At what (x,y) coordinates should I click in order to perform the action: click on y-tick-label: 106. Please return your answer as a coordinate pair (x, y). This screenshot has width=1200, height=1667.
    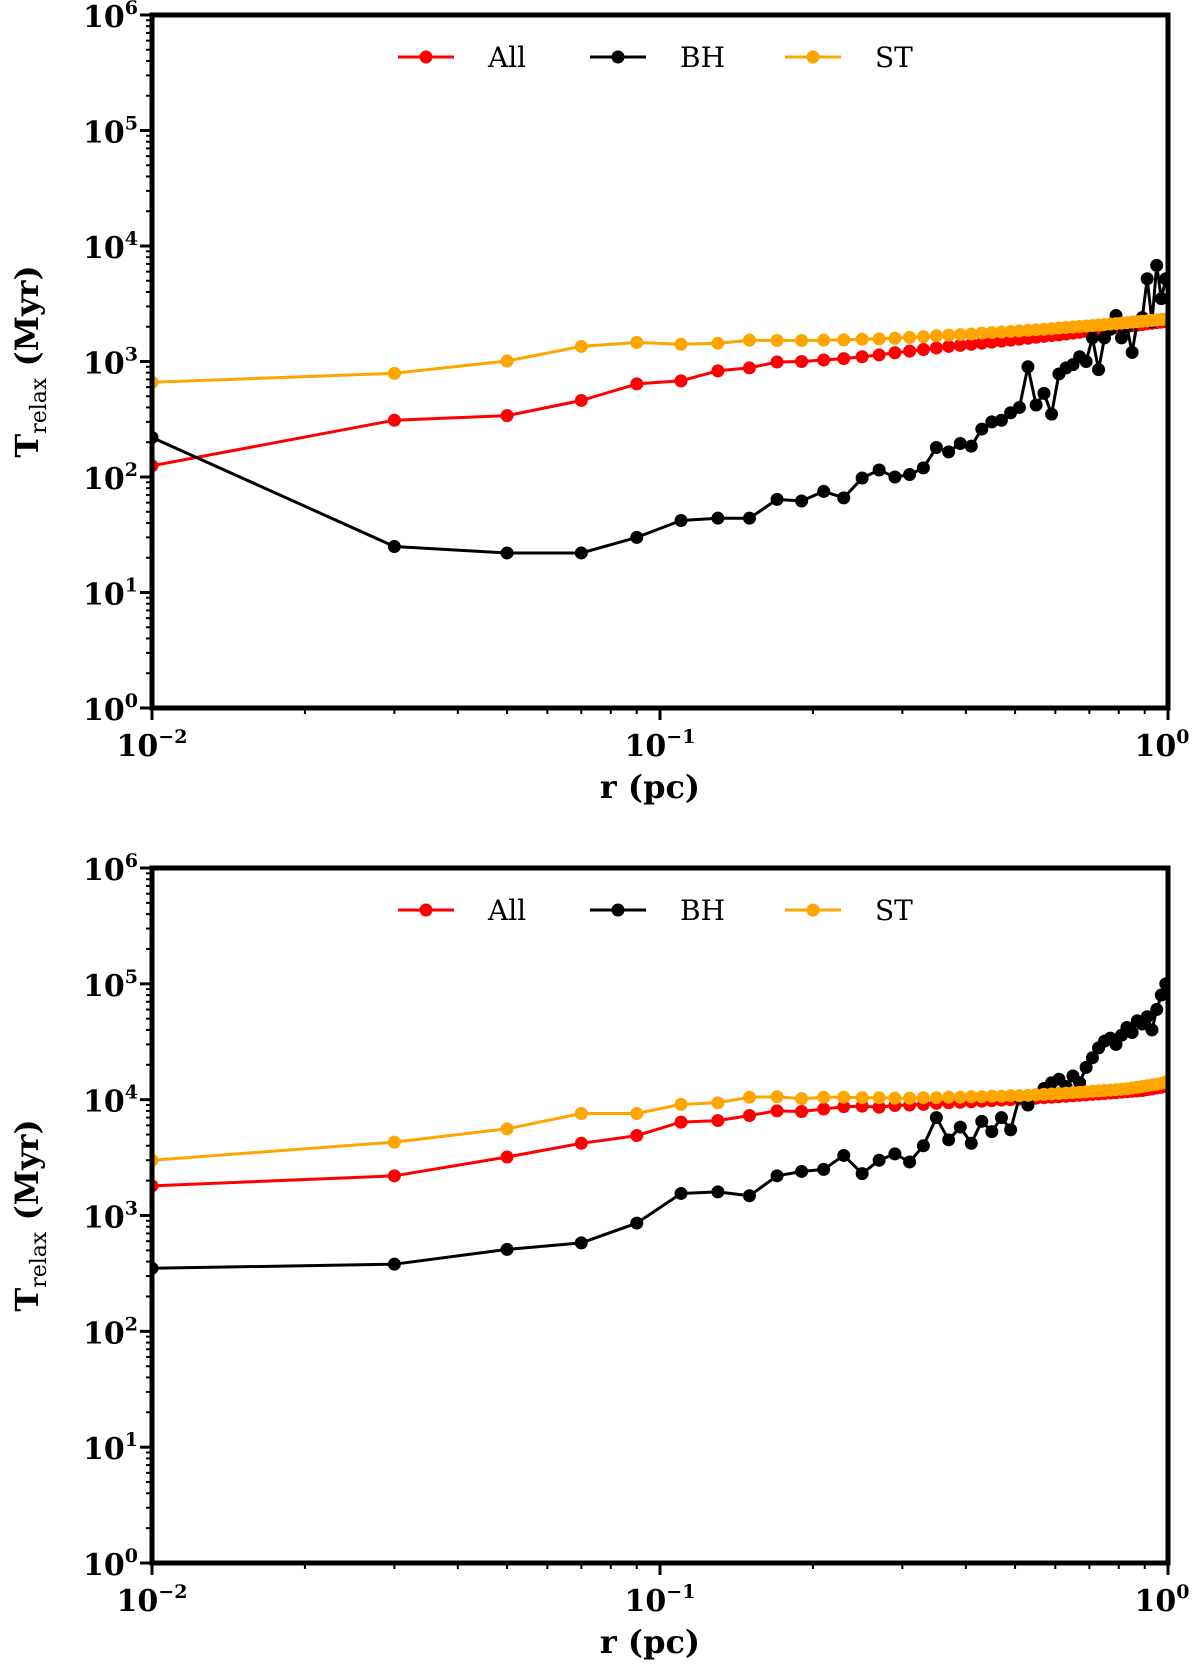
    Looking at the image, I should click on (110, 17).